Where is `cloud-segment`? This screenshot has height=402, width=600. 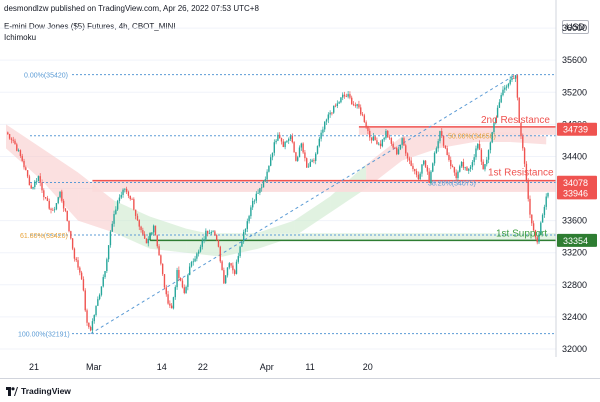
cloud-segment is located at coordinates (132, 224).